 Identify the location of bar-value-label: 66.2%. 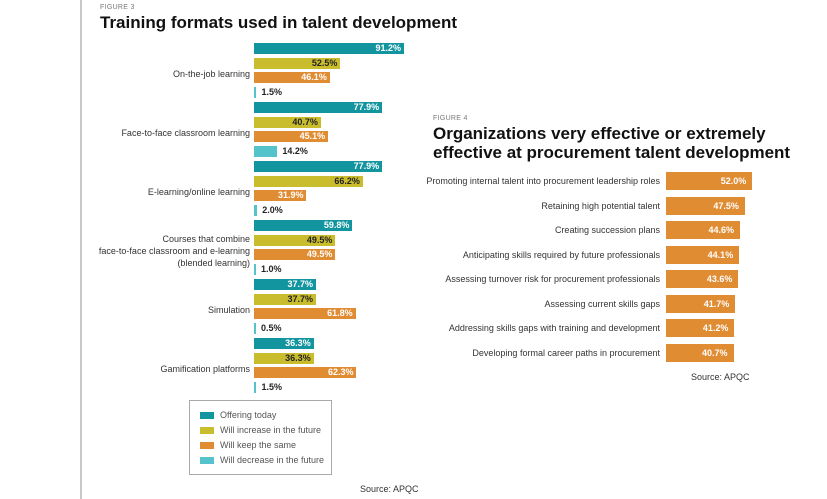
(347, 180).